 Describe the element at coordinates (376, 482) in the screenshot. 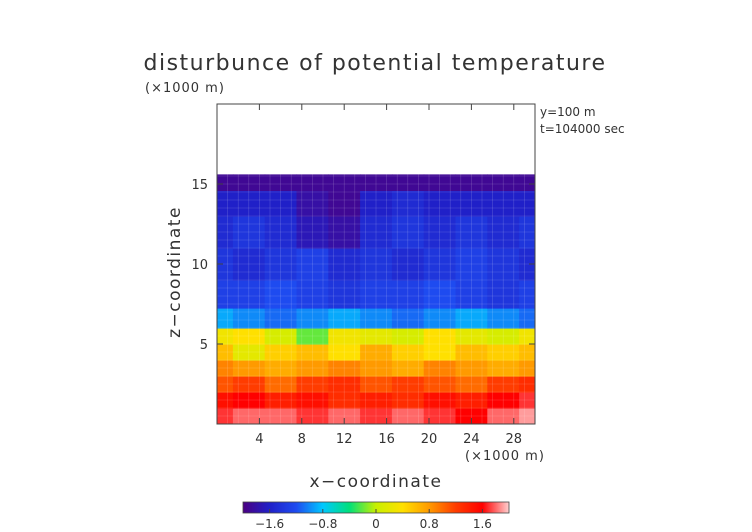

I see `x-axis-label: x−coordinate` at that location.